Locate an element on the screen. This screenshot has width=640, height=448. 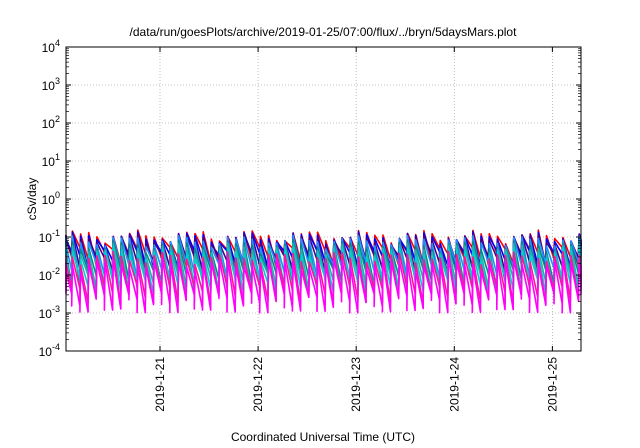
y-tick-label: 10⁰ is located at coordinates (51, 198).